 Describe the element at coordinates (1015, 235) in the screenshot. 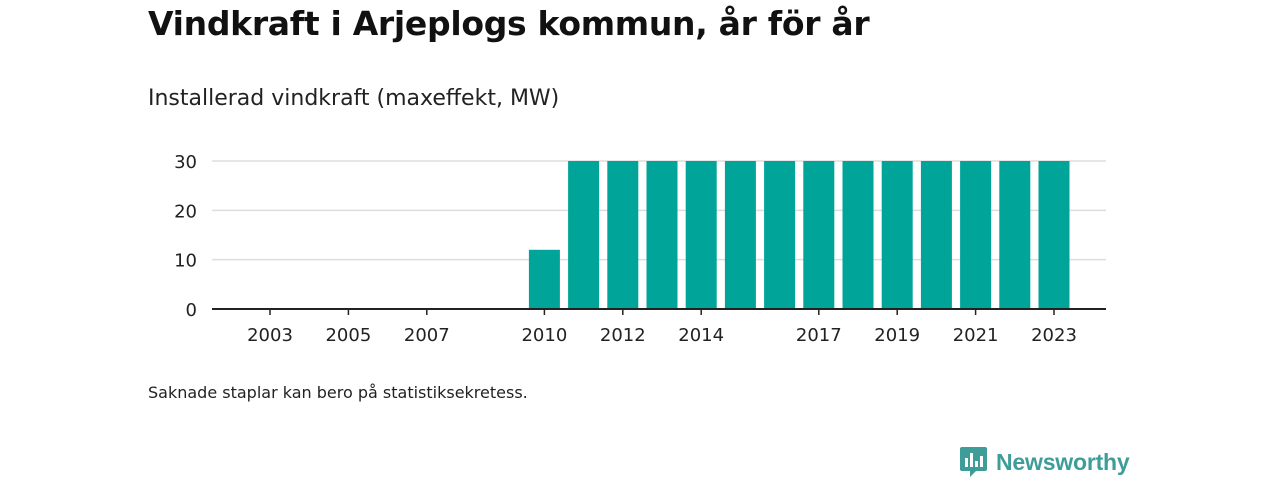

I see `bar-2022` at that location.